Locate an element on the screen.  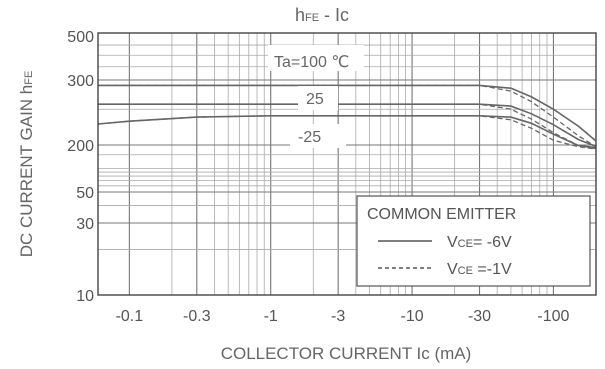
legend-entry-dashed: VCE =-1V is located at coordinates (479, 269).